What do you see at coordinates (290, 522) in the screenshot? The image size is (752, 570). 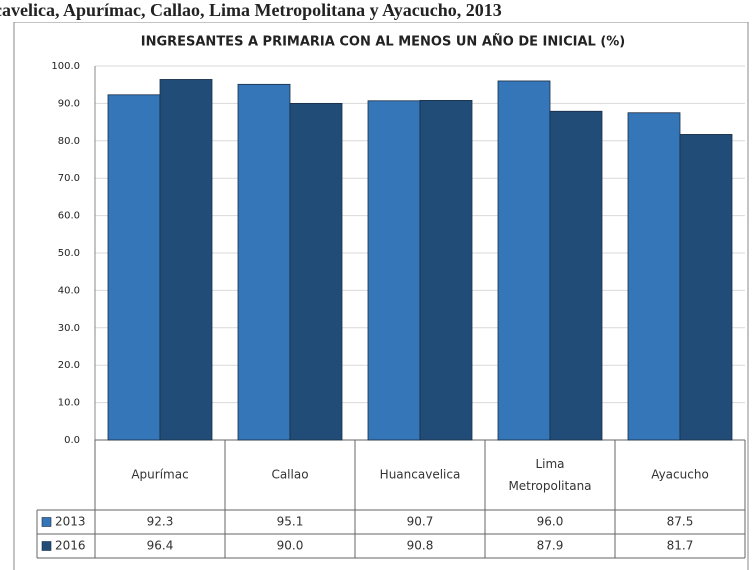 I see `table-value: 95.1` at bounding box center [290, 522].